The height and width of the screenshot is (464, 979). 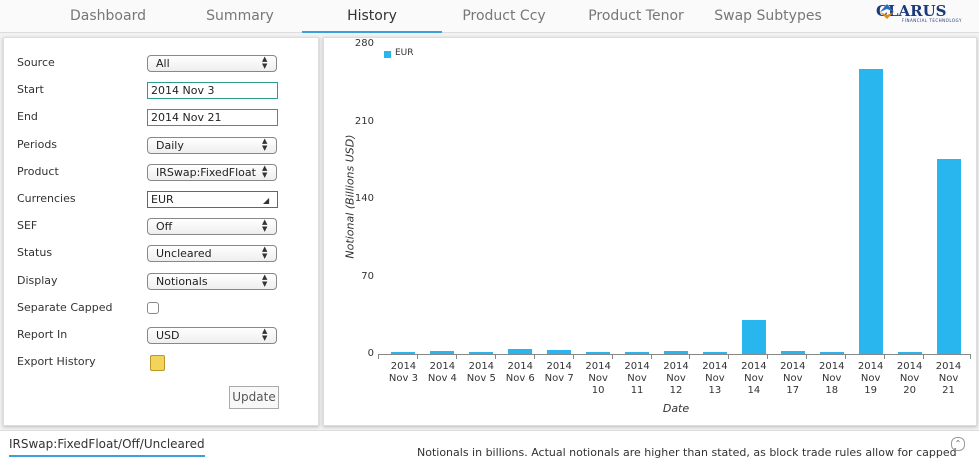 I want to click on field-select: IRSwap:FixedFloat, so click(x=212, y=172).